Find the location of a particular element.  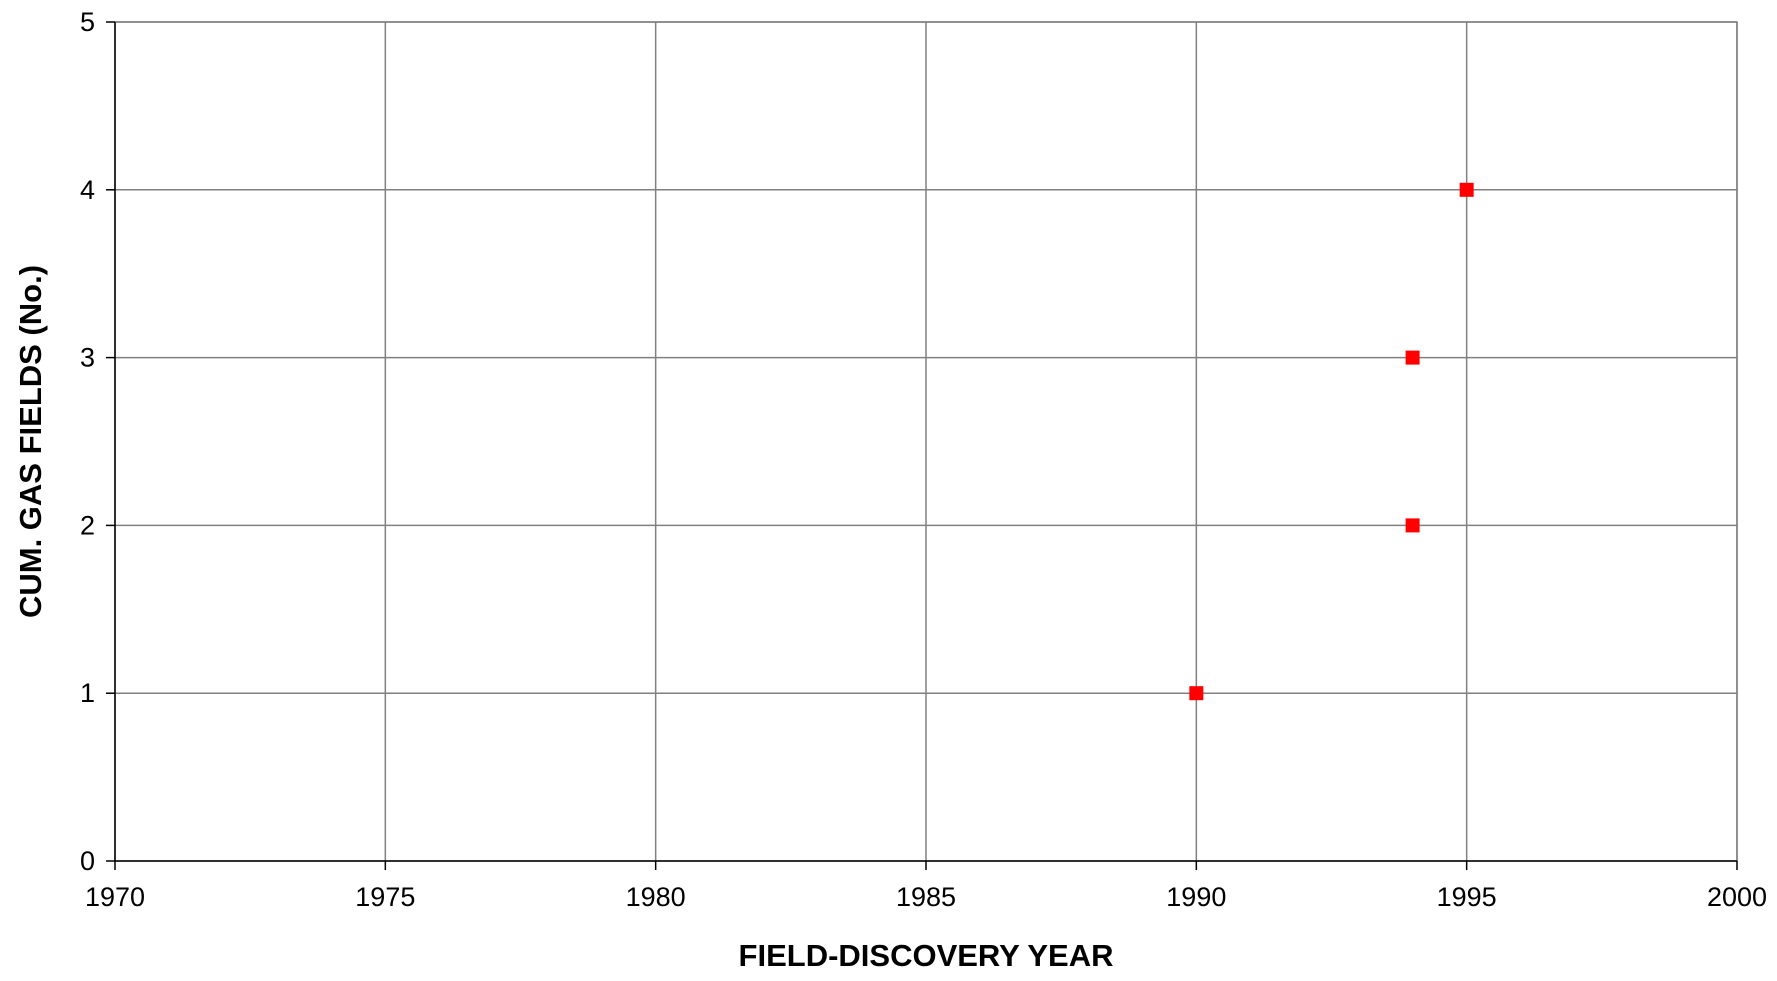

y-tick-label: 4 is located at coordinates (87, 190).